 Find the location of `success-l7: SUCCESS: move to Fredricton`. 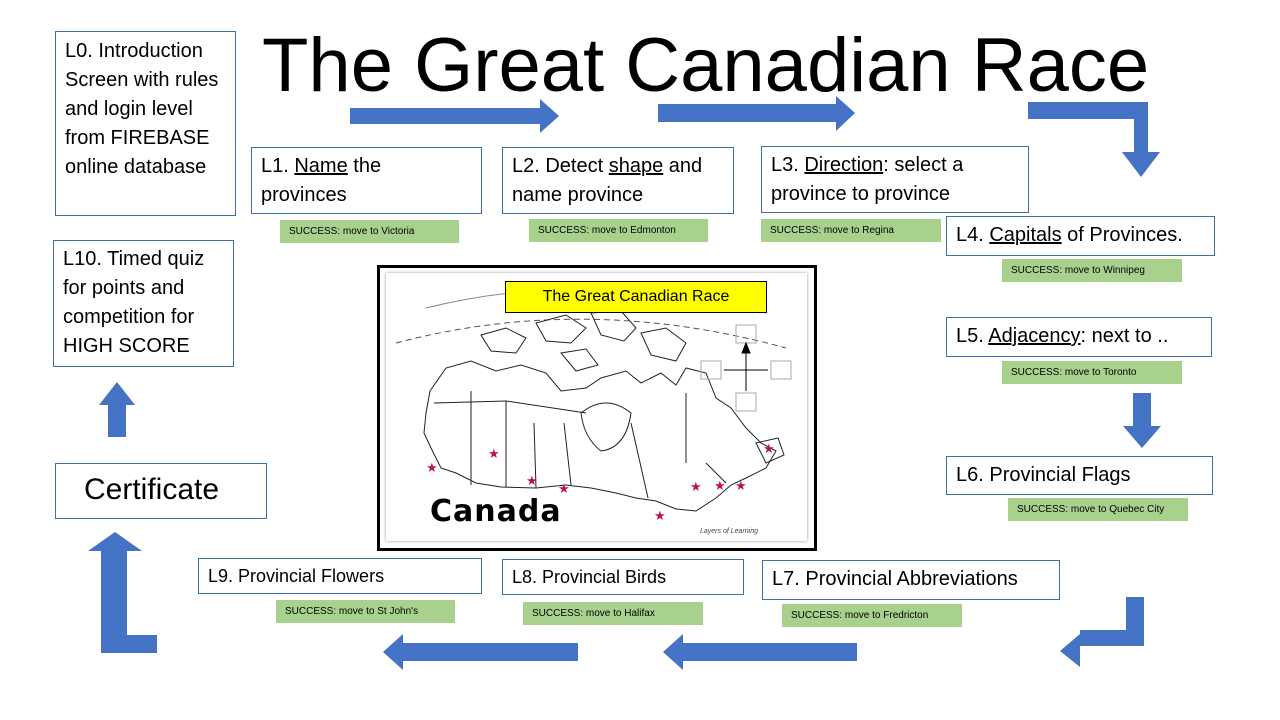

success-l7: SUCCESS: move to Fredricton is located at coordinates (872, 615).